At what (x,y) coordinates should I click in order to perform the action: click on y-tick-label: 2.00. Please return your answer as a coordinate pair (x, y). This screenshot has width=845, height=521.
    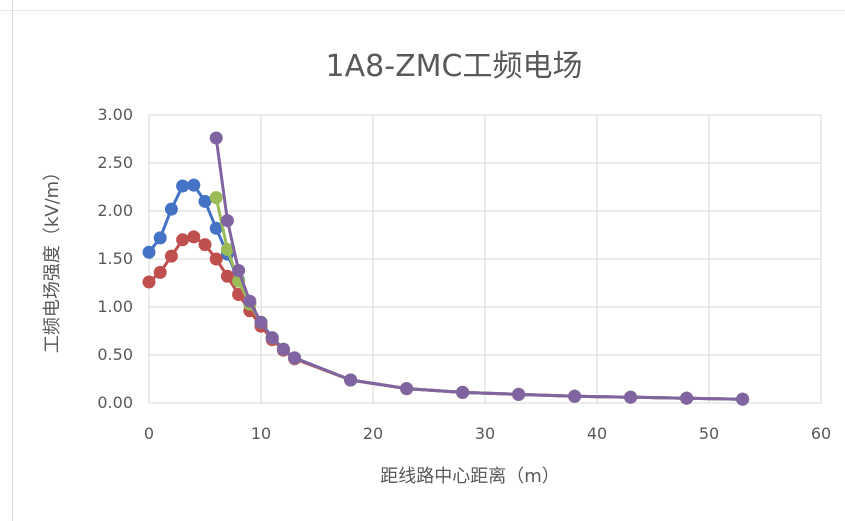
    Looking at the image, I should click on (115, 210).